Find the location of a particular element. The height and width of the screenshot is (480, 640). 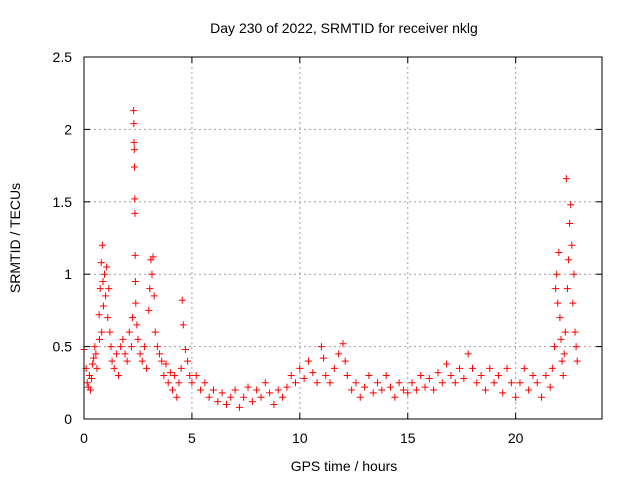

x-tick-label: 15 is located at coordinates (408, 438).